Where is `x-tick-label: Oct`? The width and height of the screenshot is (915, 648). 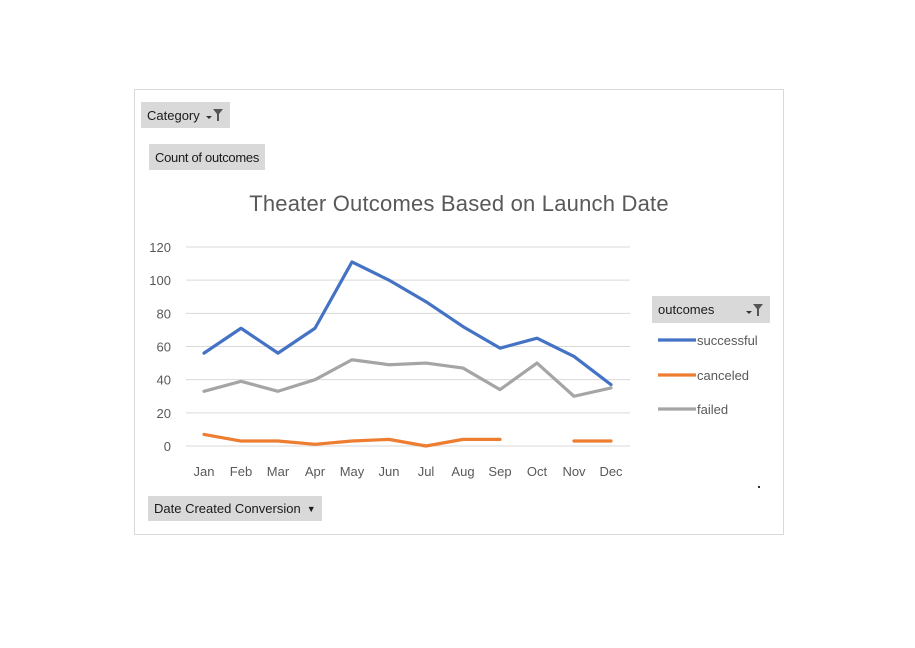
x-tick-label: Oct is located at coordinates (537, 471).